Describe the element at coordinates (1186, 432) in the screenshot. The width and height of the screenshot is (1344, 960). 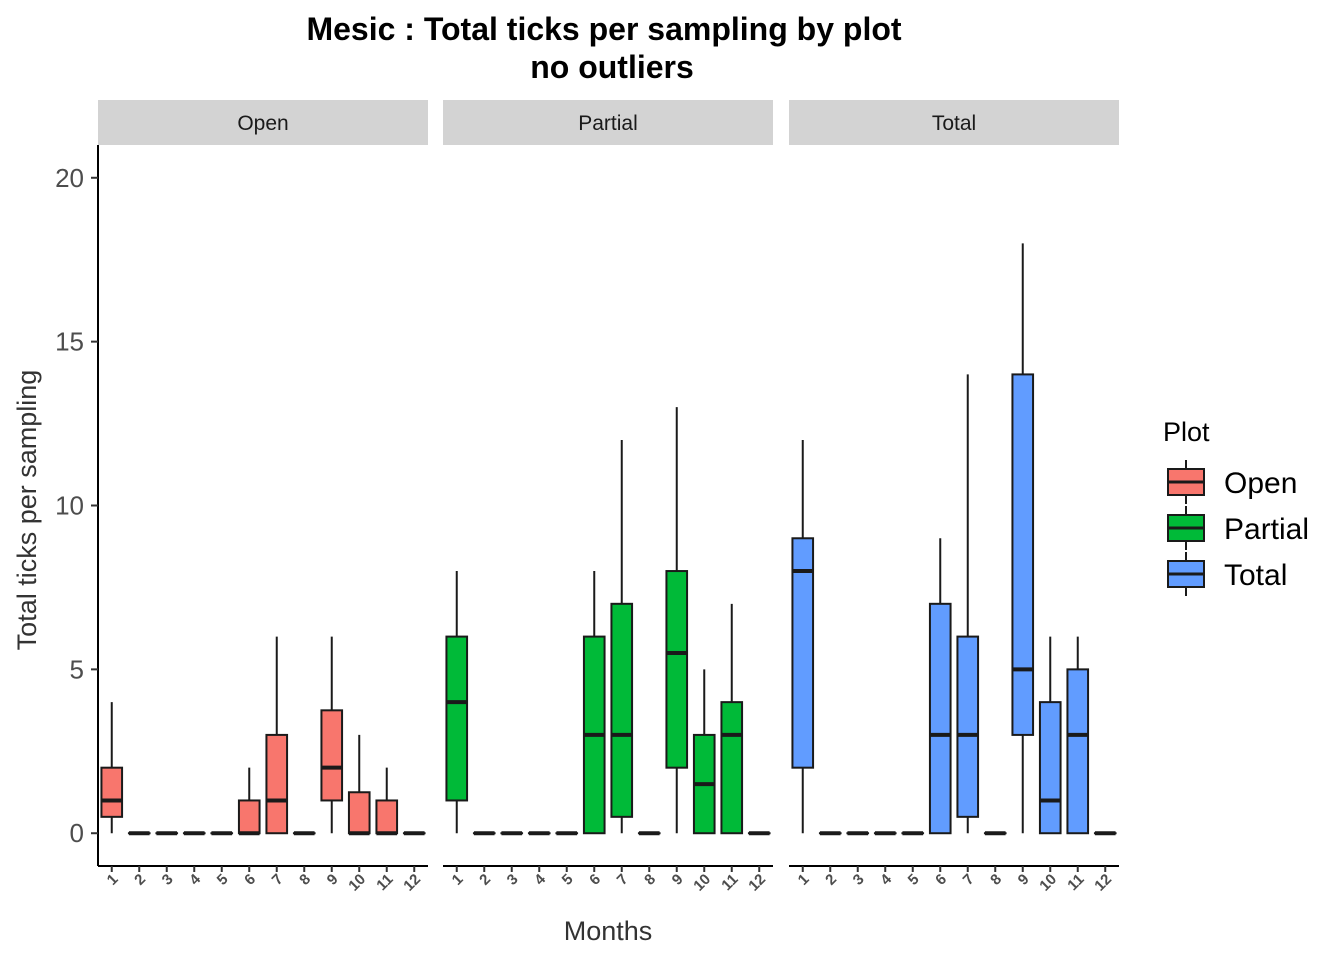
I see `legend-title: Plot` at that location.